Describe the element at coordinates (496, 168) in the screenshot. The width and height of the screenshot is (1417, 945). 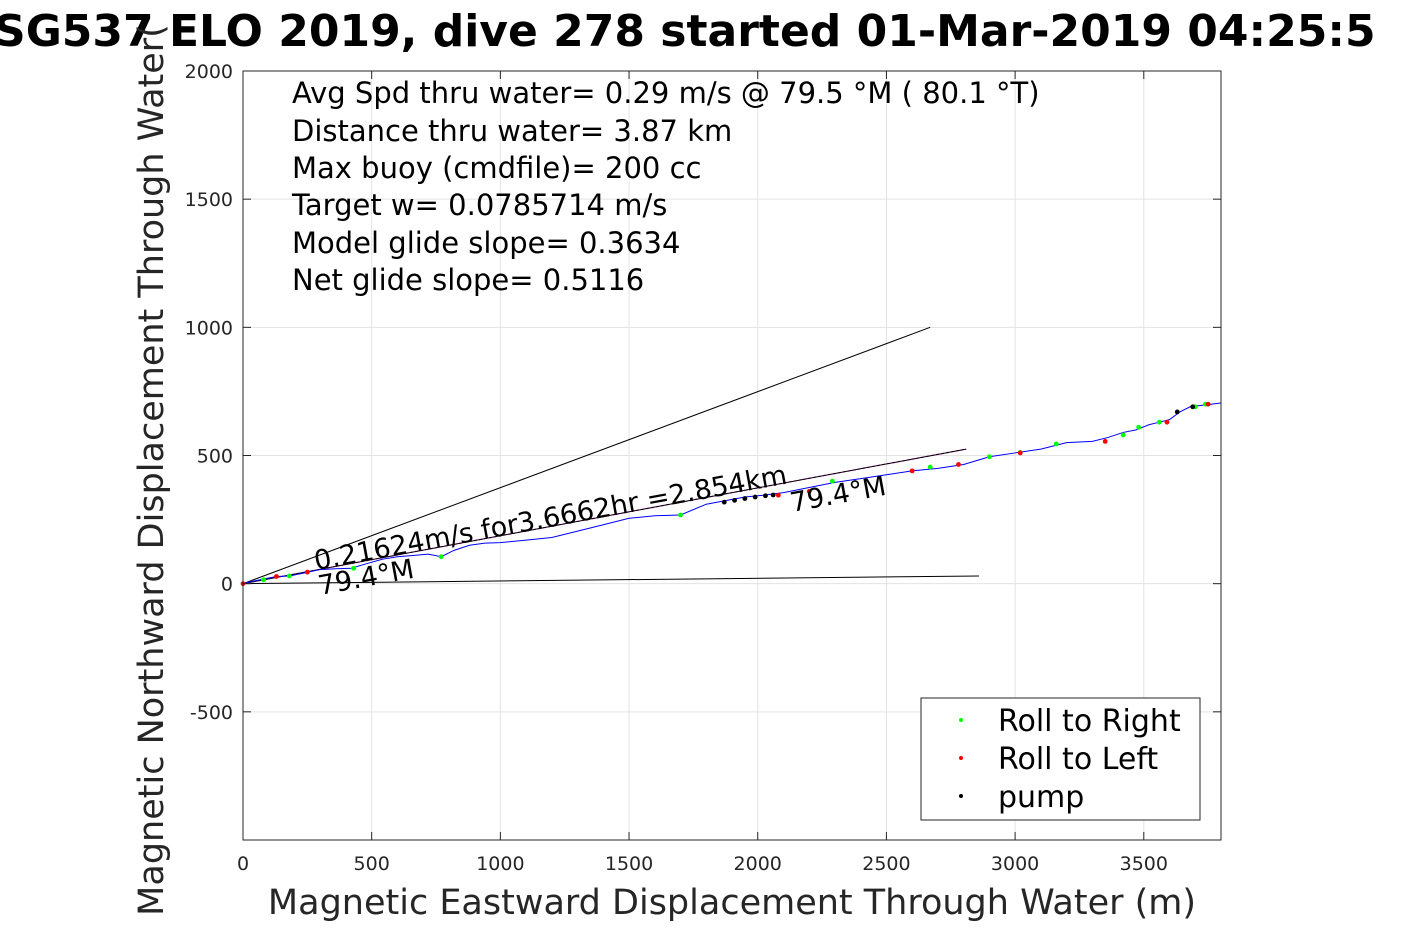
I see `info-max-buoy: Max buoy (cmdfile)= 200 cc` at that location.